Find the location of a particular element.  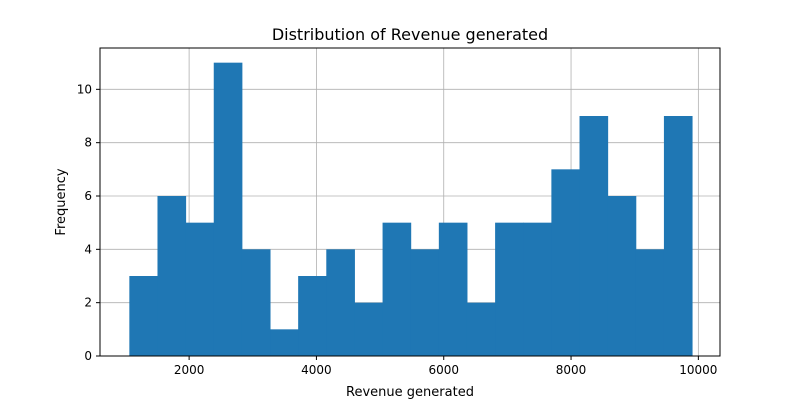

y-tick-label: 2 is located at coordinates (88, 303).